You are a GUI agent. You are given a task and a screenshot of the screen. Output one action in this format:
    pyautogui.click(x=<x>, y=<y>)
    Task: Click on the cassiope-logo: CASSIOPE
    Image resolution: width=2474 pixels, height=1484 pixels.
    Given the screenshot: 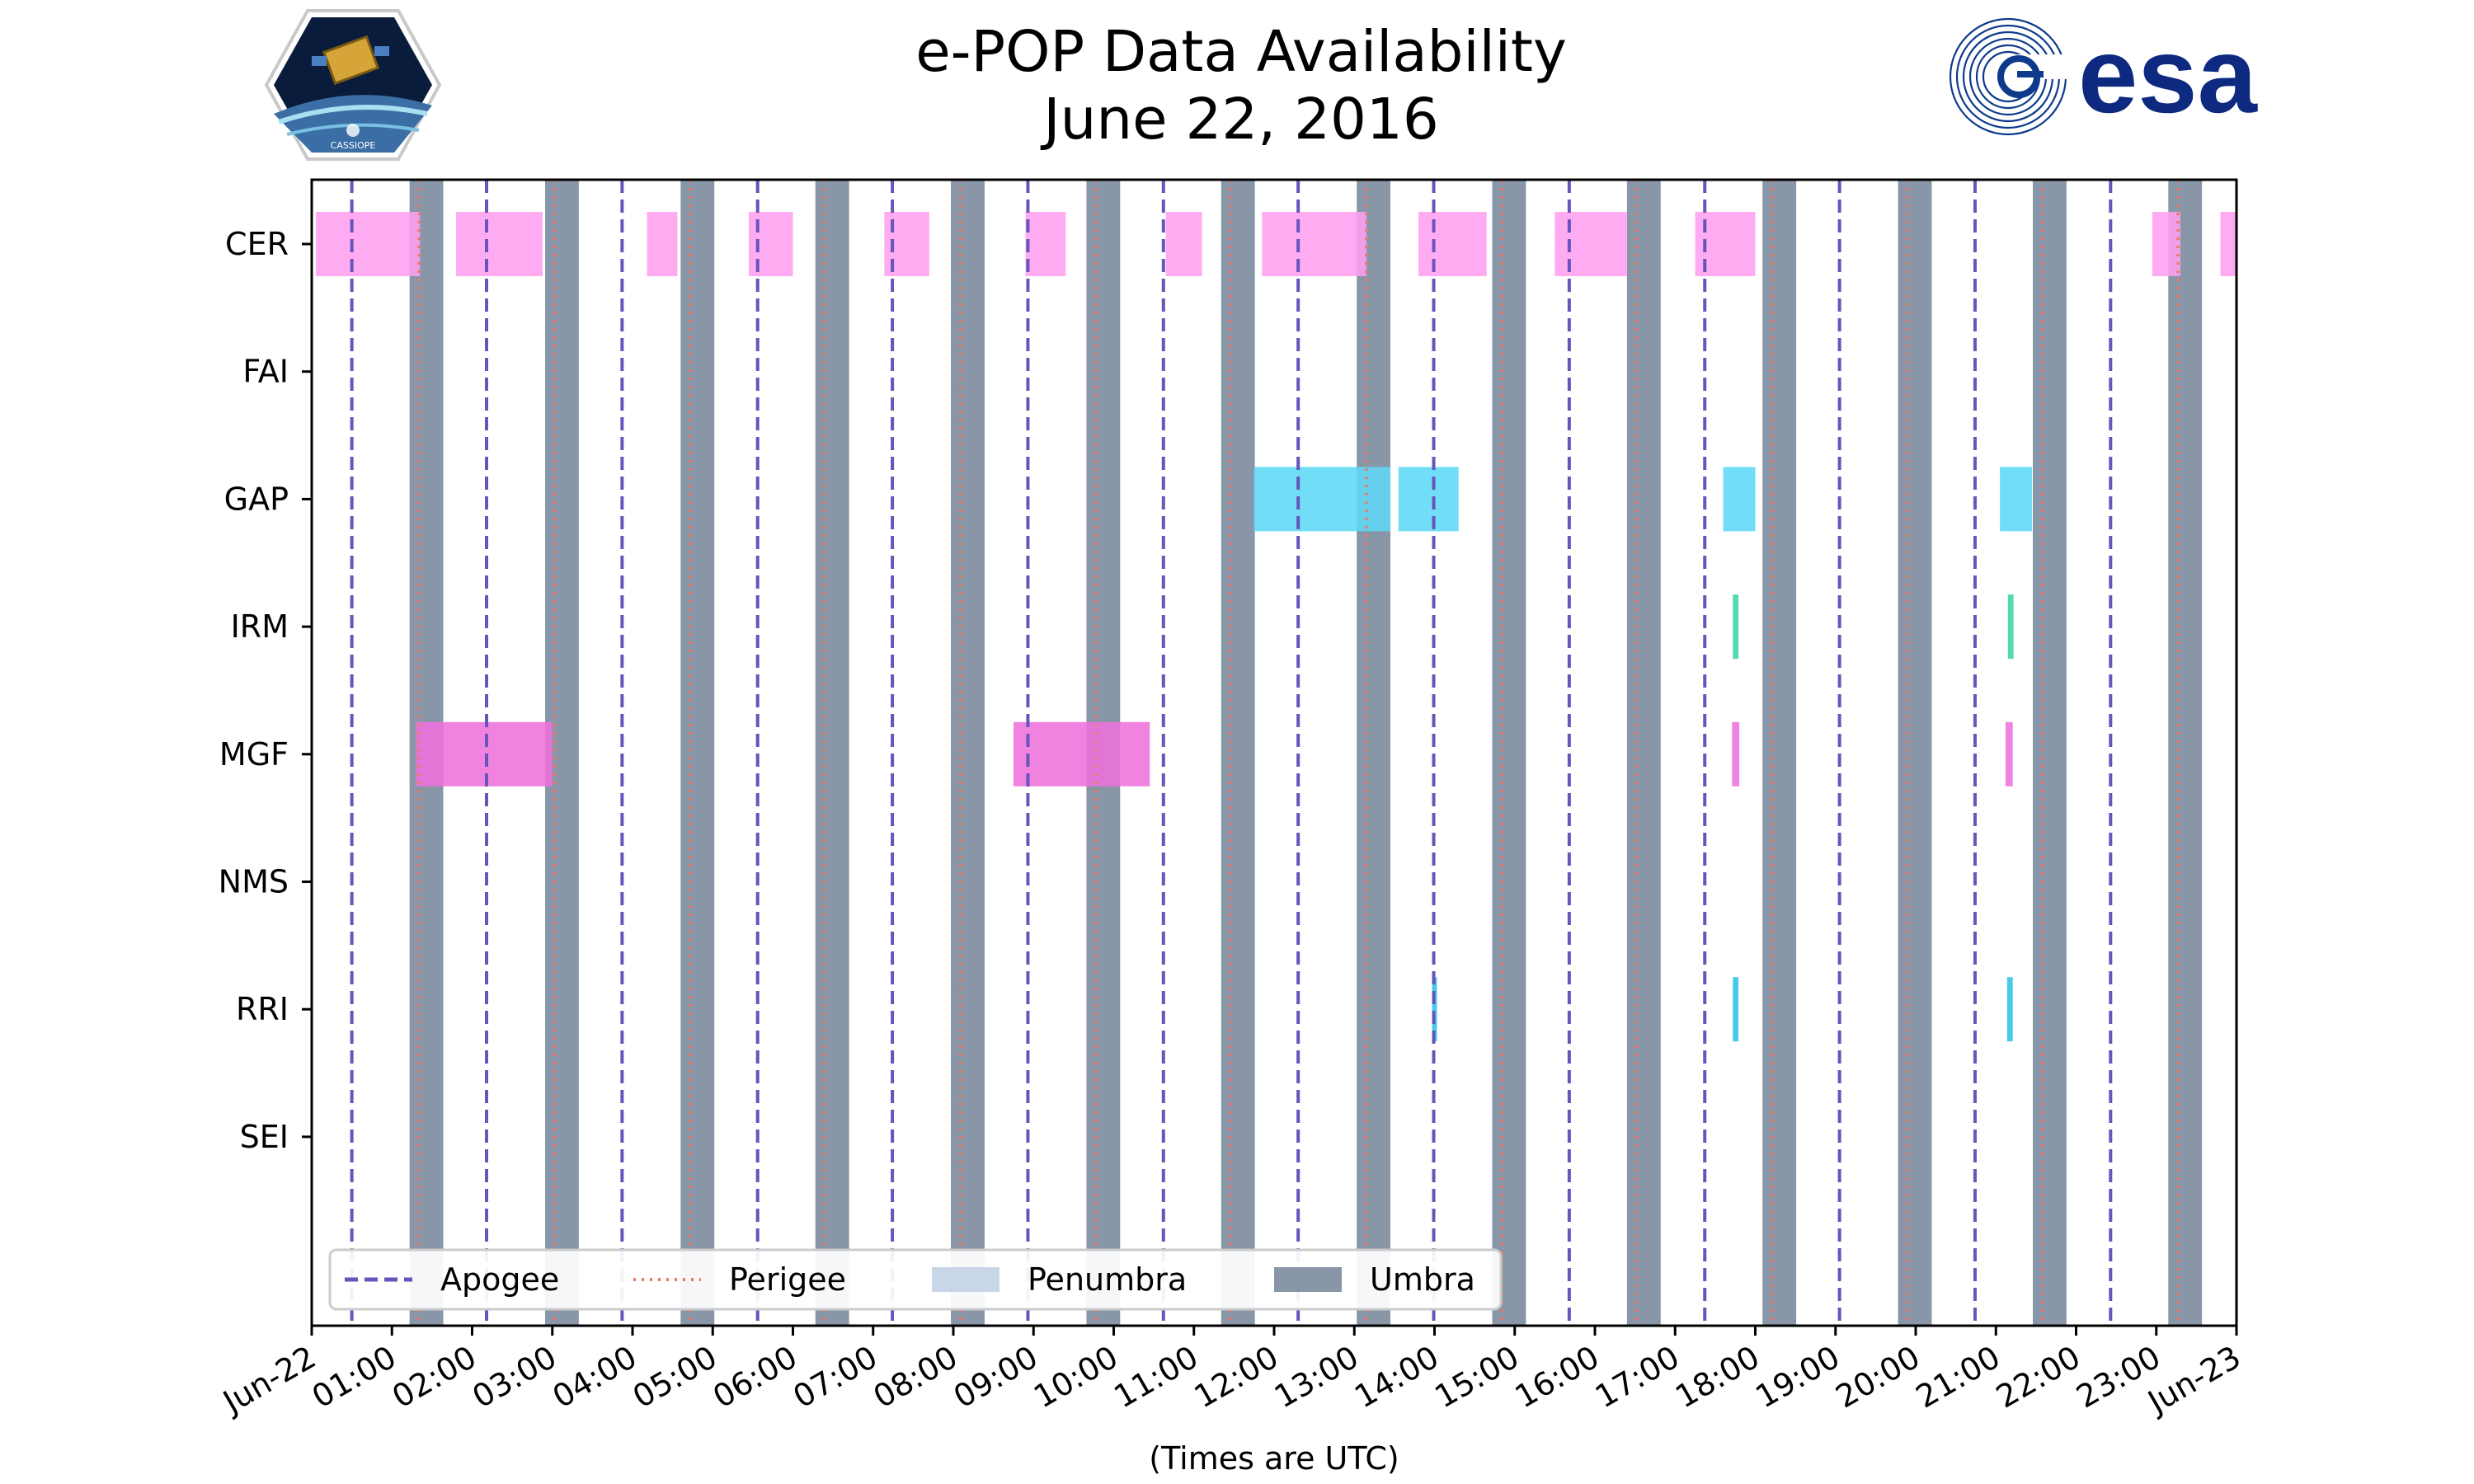 What is the action you would take?
    pyautogui.click(x=353, y=85)
    